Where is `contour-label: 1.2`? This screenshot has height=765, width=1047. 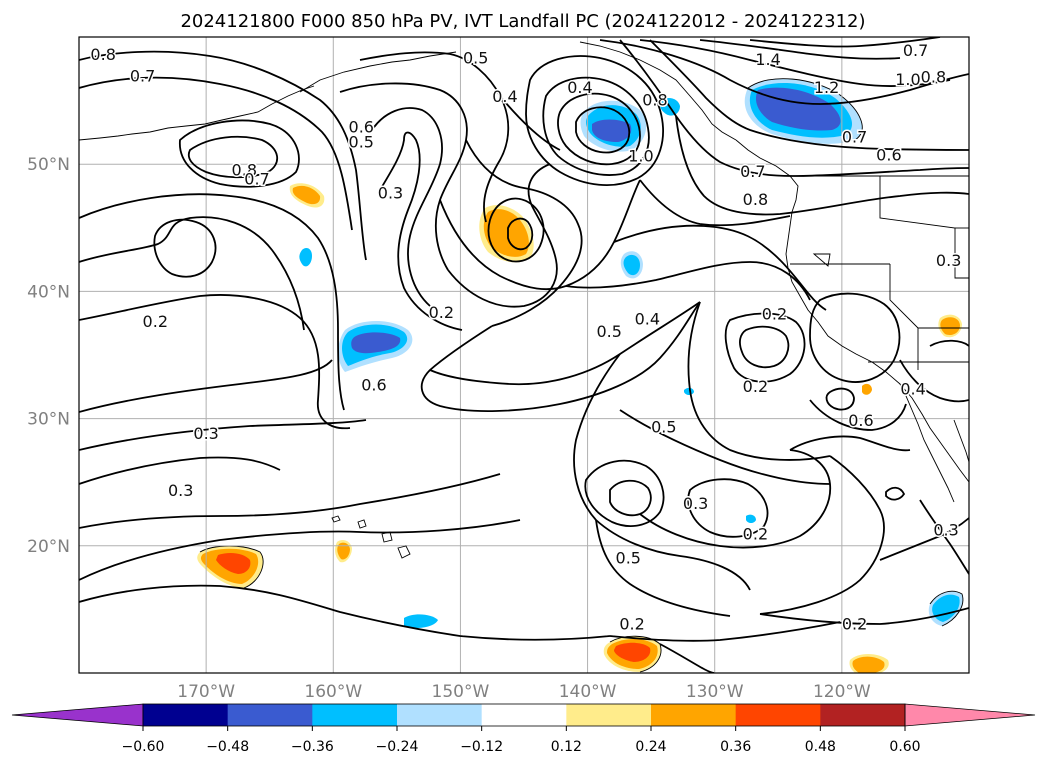 contour-label: 1.2 is located at coordinates (826, 87).